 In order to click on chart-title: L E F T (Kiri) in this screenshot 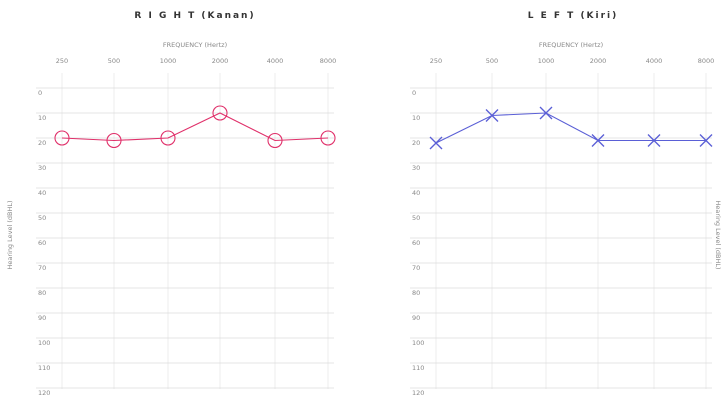, I will do `click(573, 16)`.